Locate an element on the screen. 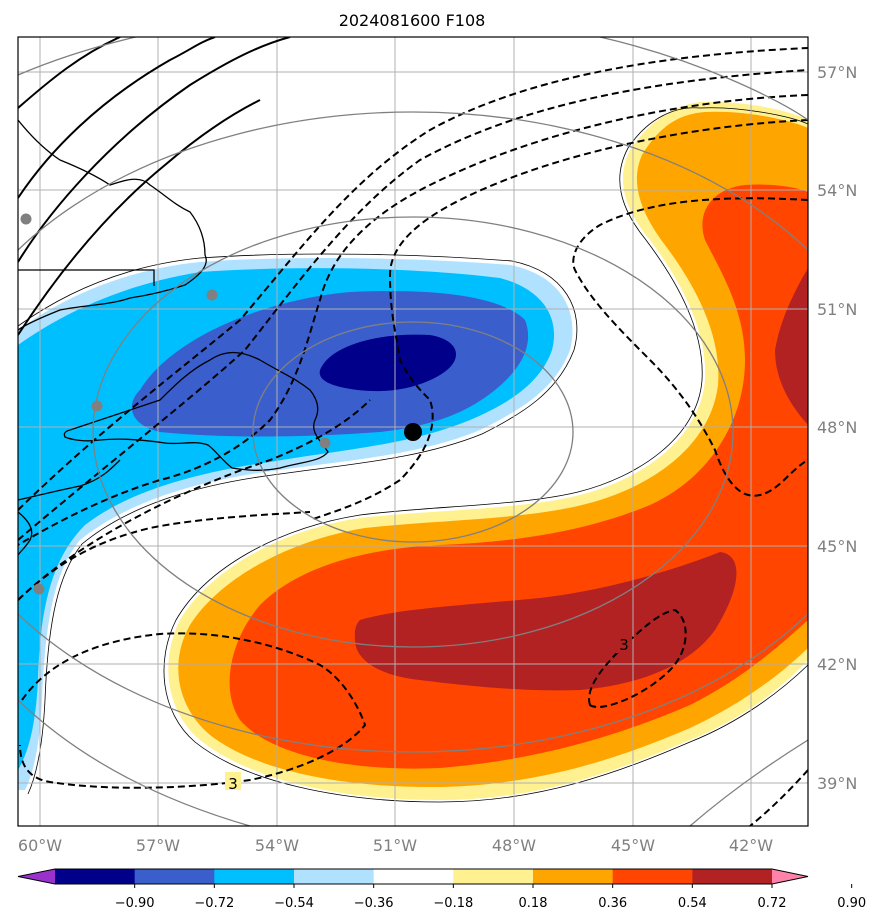 This screenshot has height=924, width=879. lat-label: 39°N is located at coordinates (837, 783).